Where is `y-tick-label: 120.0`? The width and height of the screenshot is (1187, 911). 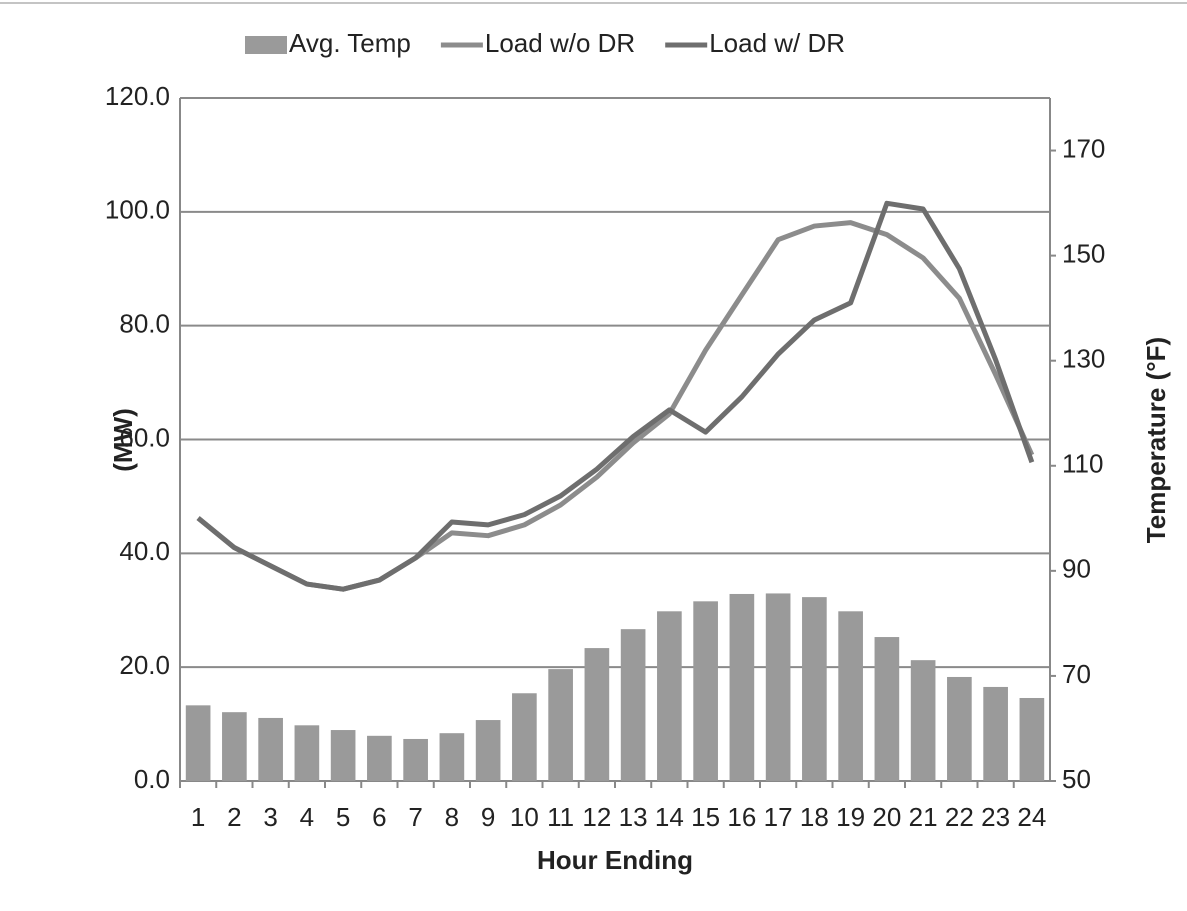
y-tick-label: 120.0 is located at coordinates (137, 96).